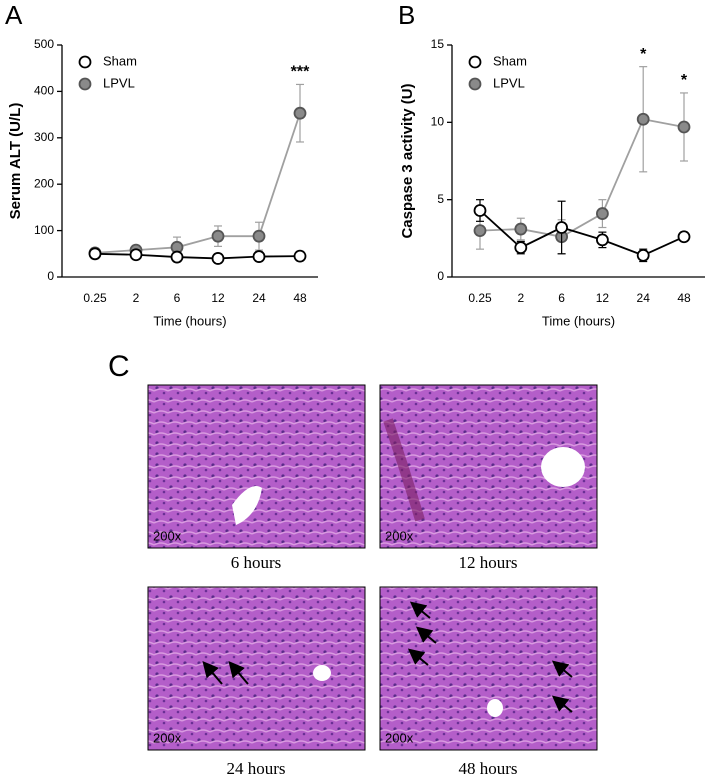 The width and height of the screenshot is (714, 779). What do you see at coordinates (256, 562) in the screenshot?
I see `caption: 6 hours` at bounding box center [256, 562].